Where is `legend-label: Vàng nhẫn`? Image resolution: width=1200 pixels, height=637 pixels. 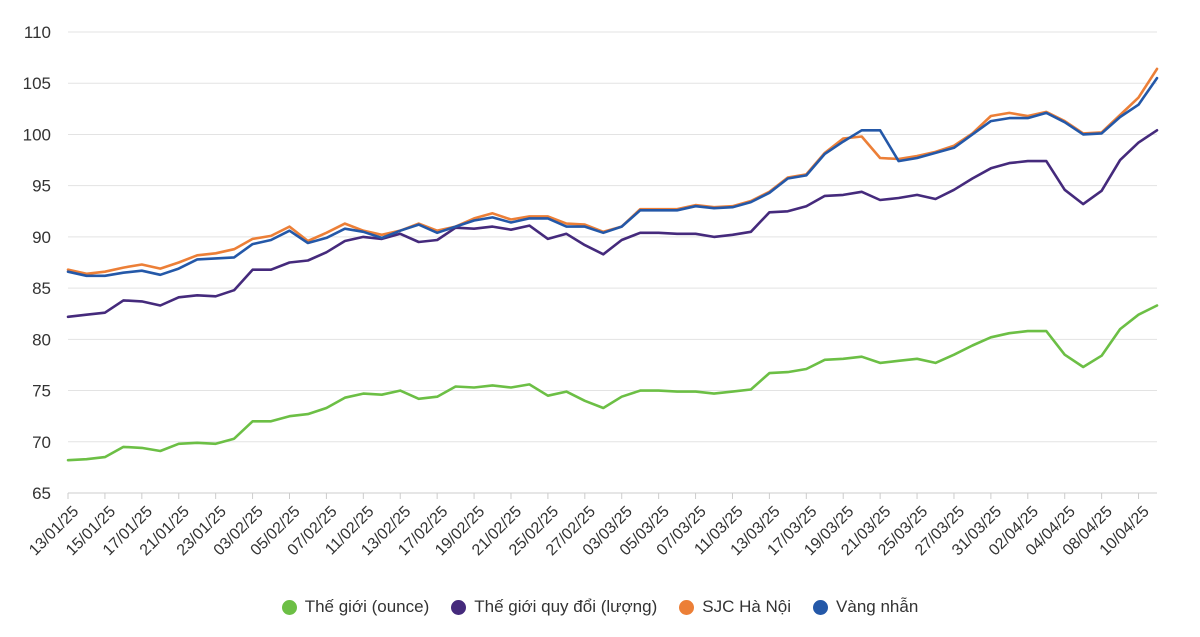
legend-label: Vàng nhẫn is located at coordinates (877, 606).